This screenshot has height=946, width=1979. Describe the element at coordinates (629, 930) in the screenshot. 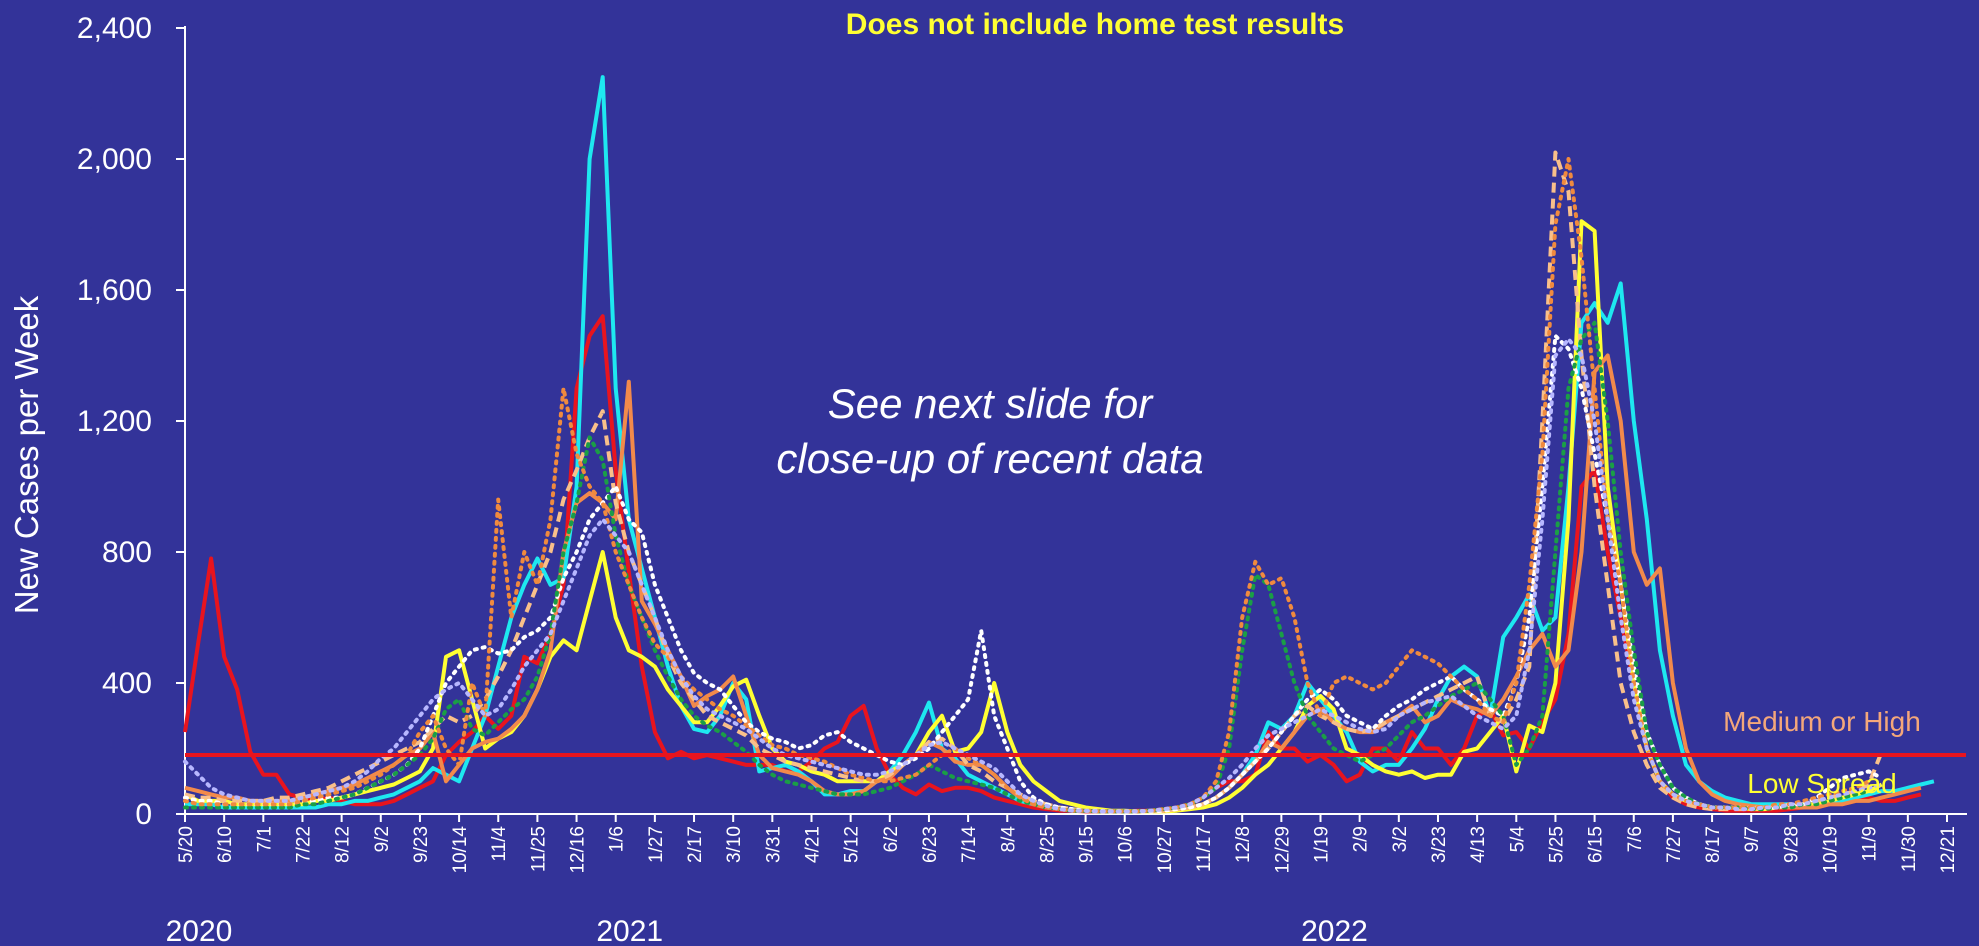

I see `year-label: 2021` at that location.